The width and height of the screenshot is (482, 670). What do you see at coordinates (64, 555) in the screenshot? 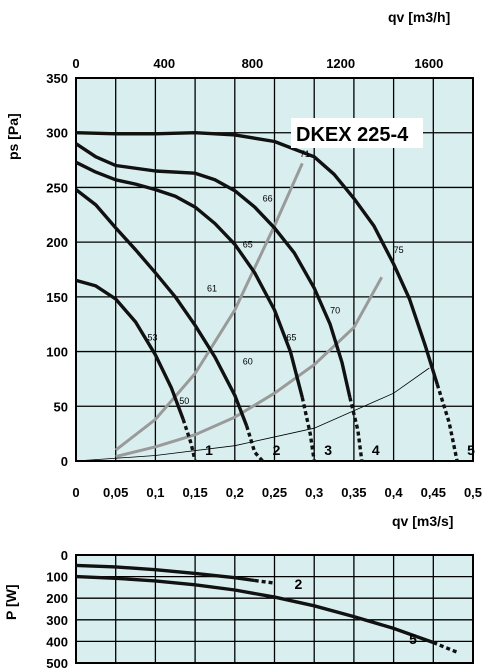
I see `power-y-tick-label: 0` at bounding box center [64, 555].